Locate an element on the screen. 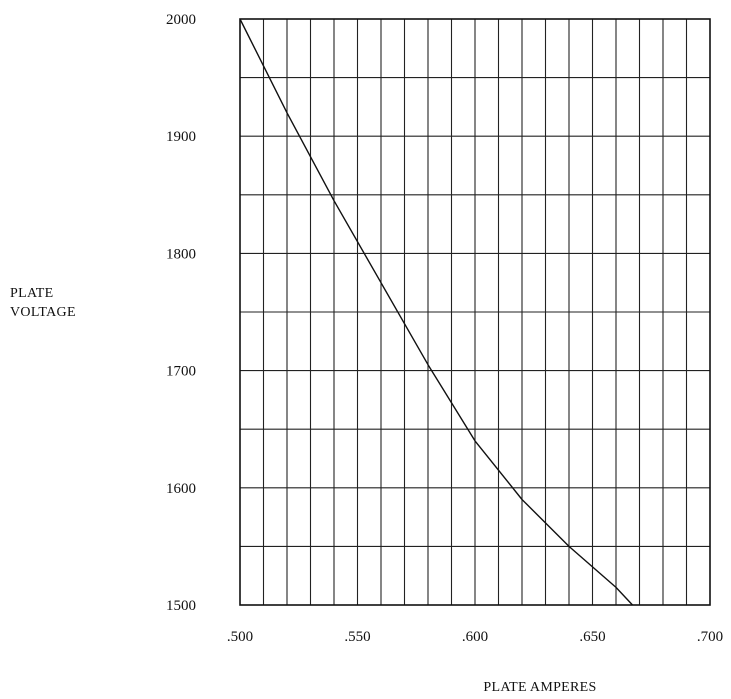 The height and width of the screenshot is (699, 731). x-axis-label: PLATE AMPERES is located at coordinates (539, 687).